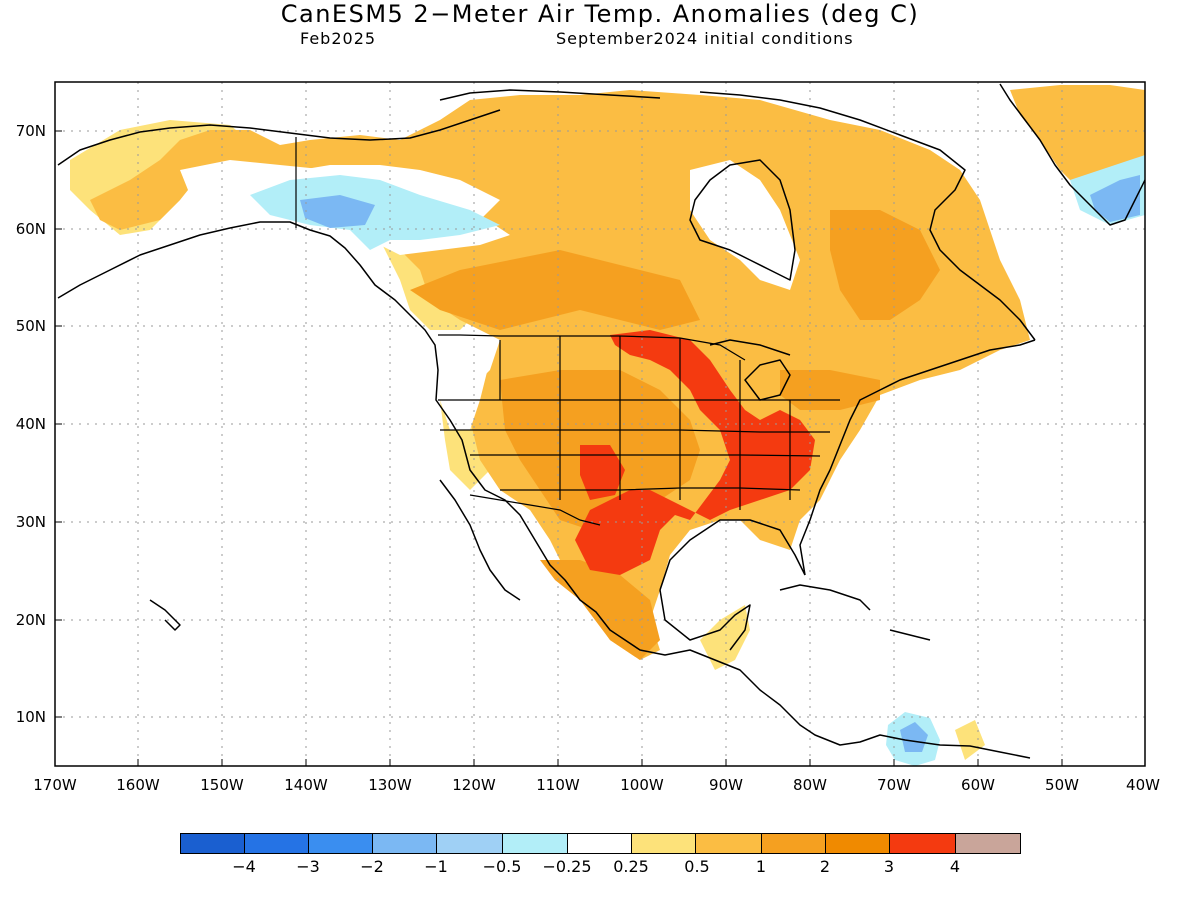 This screenshot has width=1200, height=900. I want to click on lon-label: 100W, so click(642, 785).